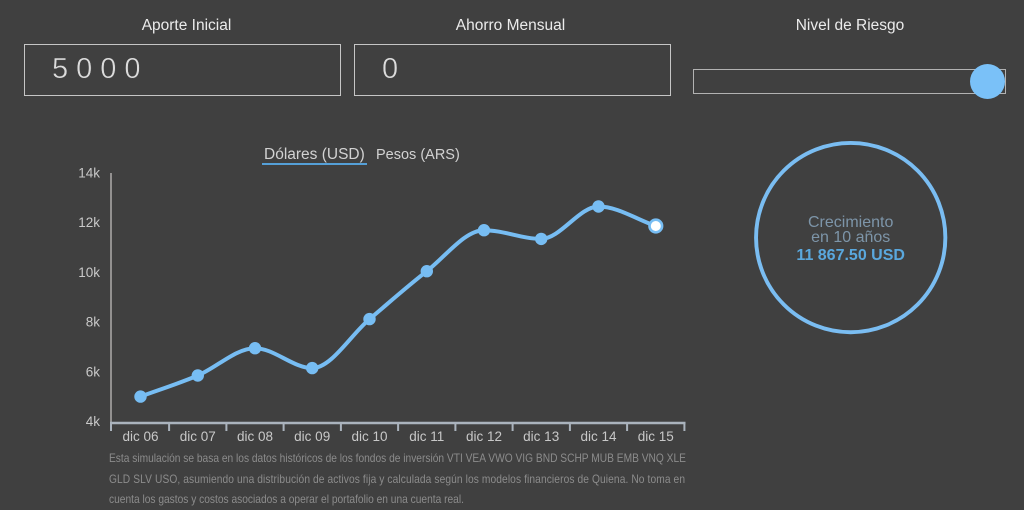 The width and height of the screenshot is (1024, 510). Describe the element at coordinates (312, 436) in the screenshot. I see `svg-text: dic 09` at that location.